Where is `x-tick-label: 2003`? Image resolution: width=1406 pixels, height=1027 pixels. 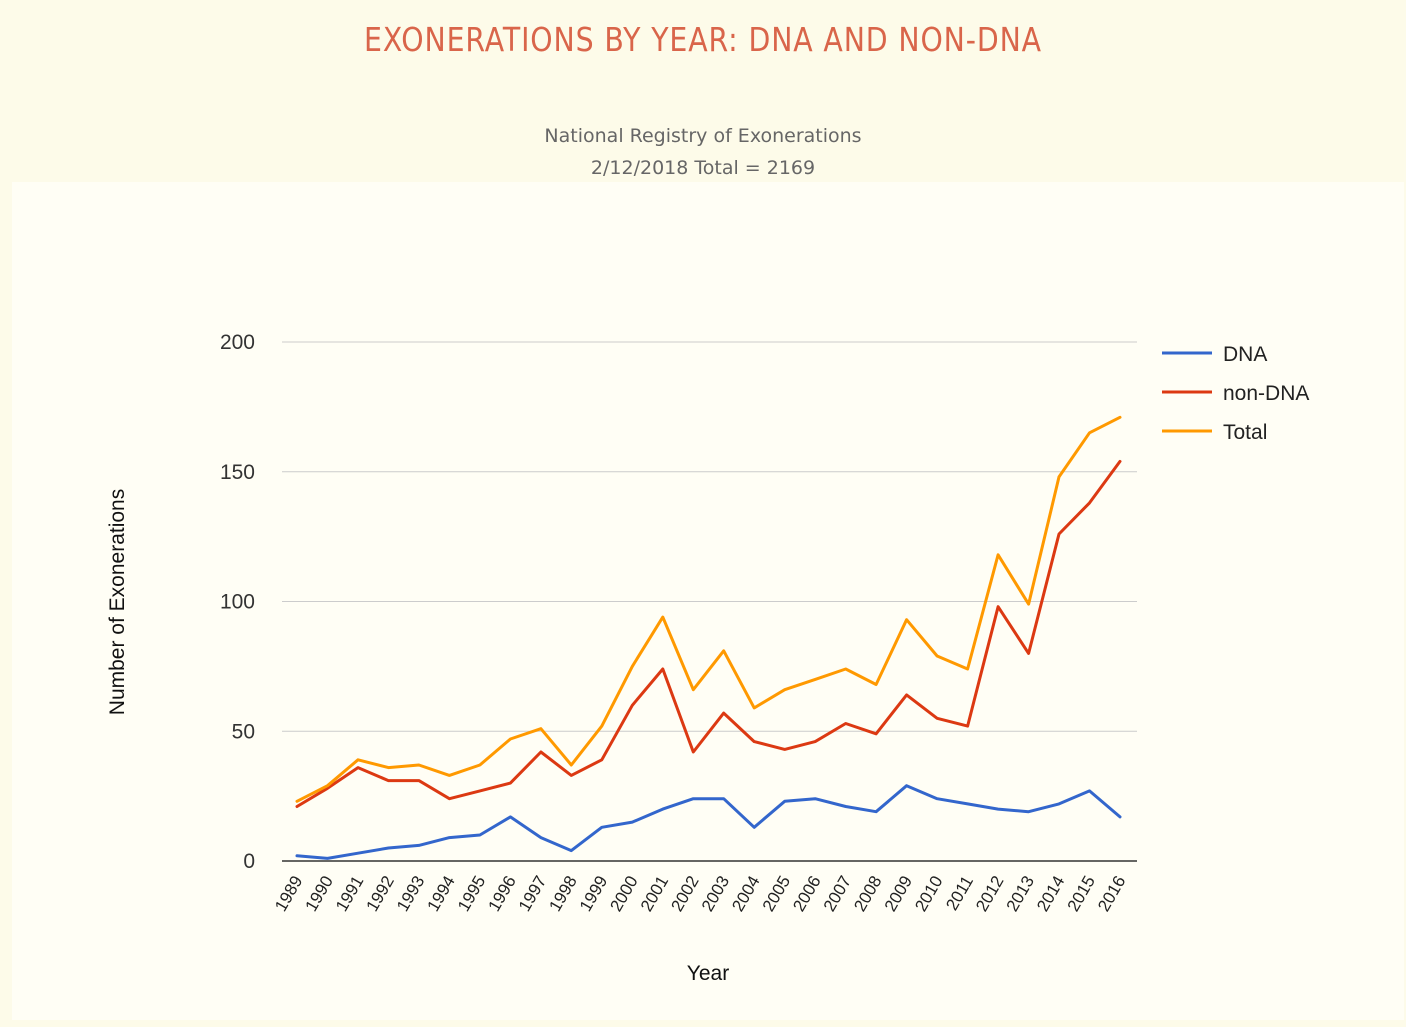 x-tick-label: 2003 is located at coordinates (715, 894).